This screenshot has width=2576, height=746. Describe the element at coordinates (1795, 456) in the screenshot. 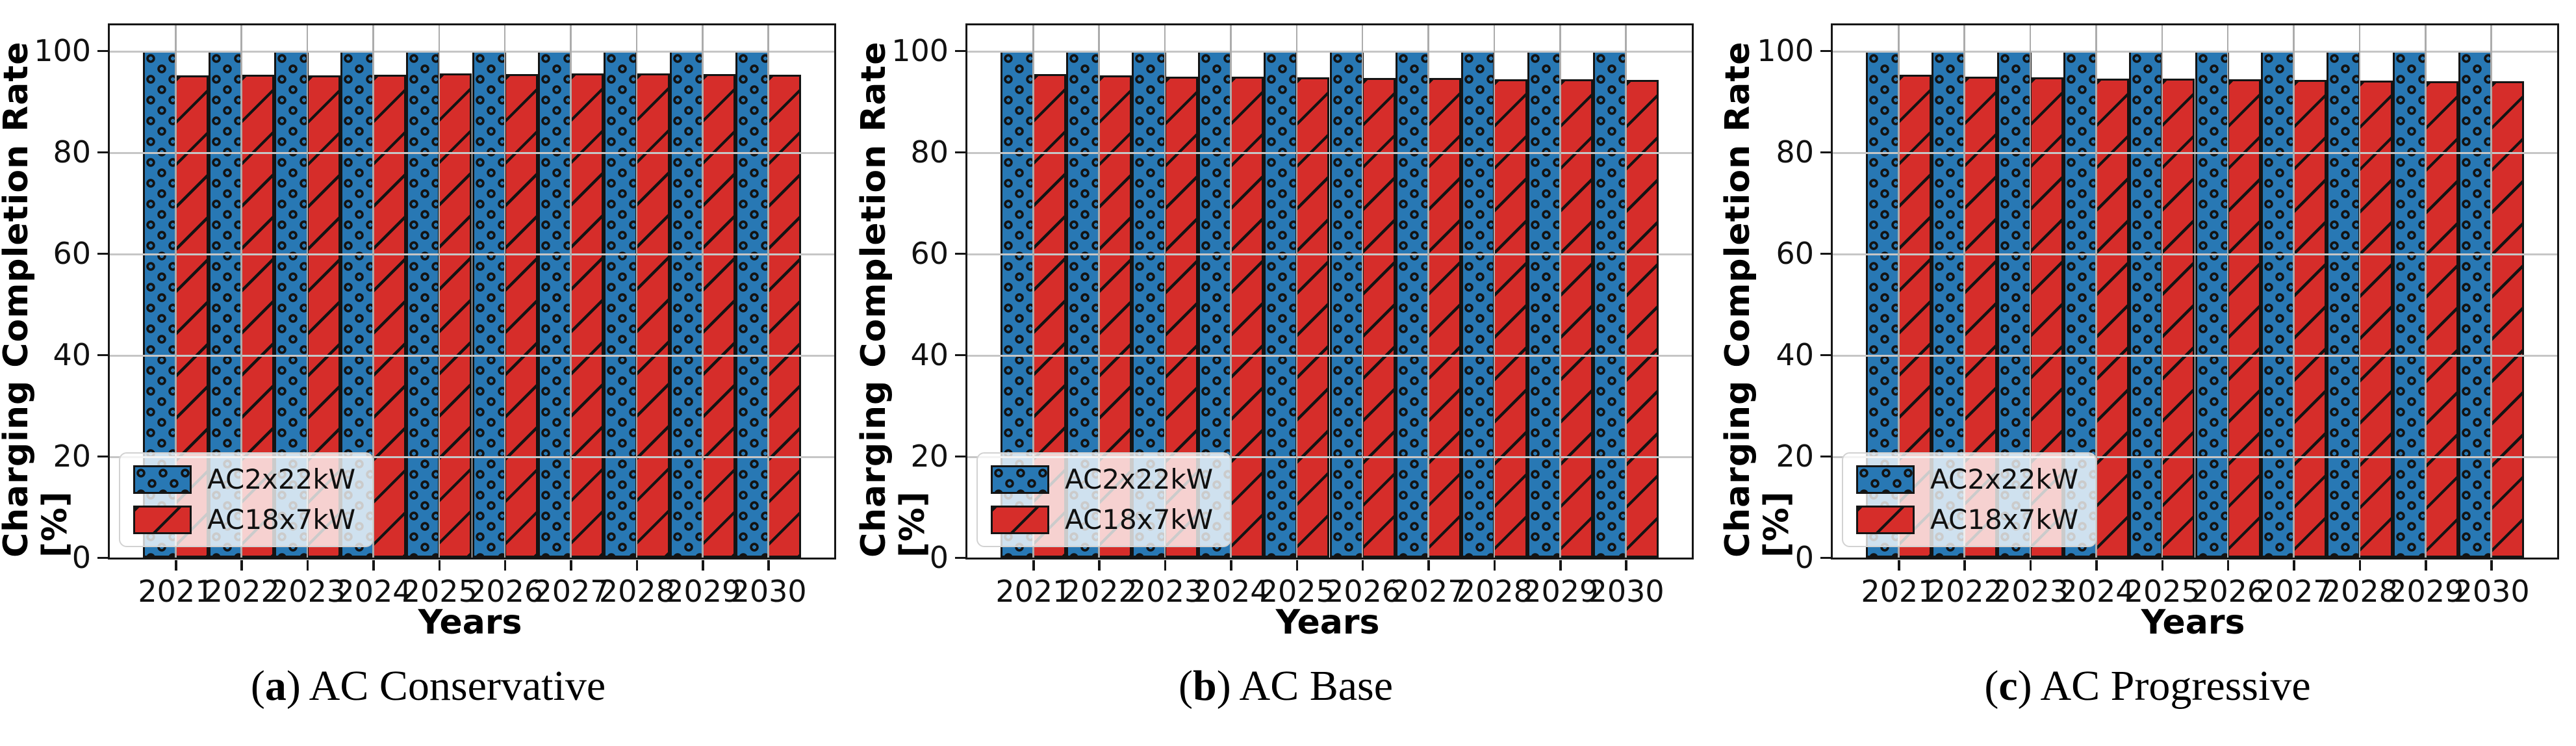

I see `y-tick-label-20: 20` at that location.